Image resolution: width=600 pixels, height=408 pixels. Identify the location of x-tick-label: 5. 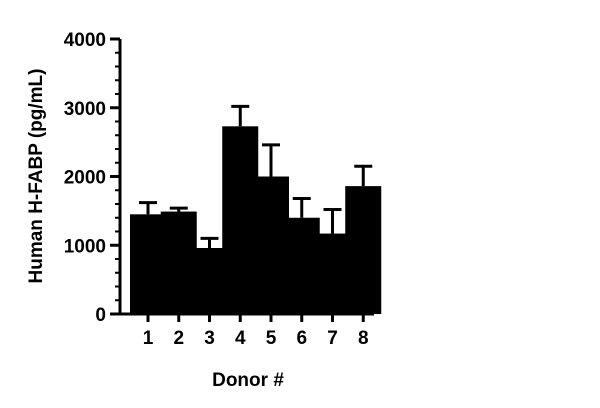
(271, 338).